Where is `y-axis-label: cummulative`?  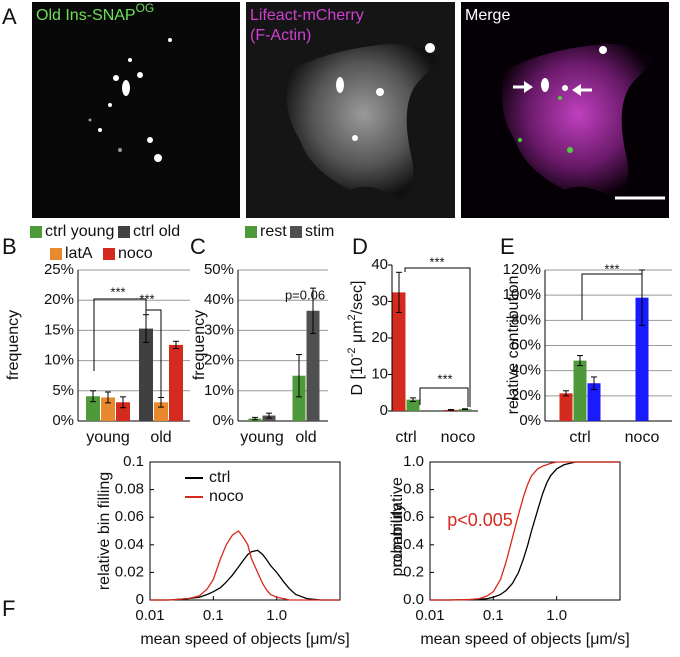
y-axis-label: cummulative is located at coordinates (397, 522).